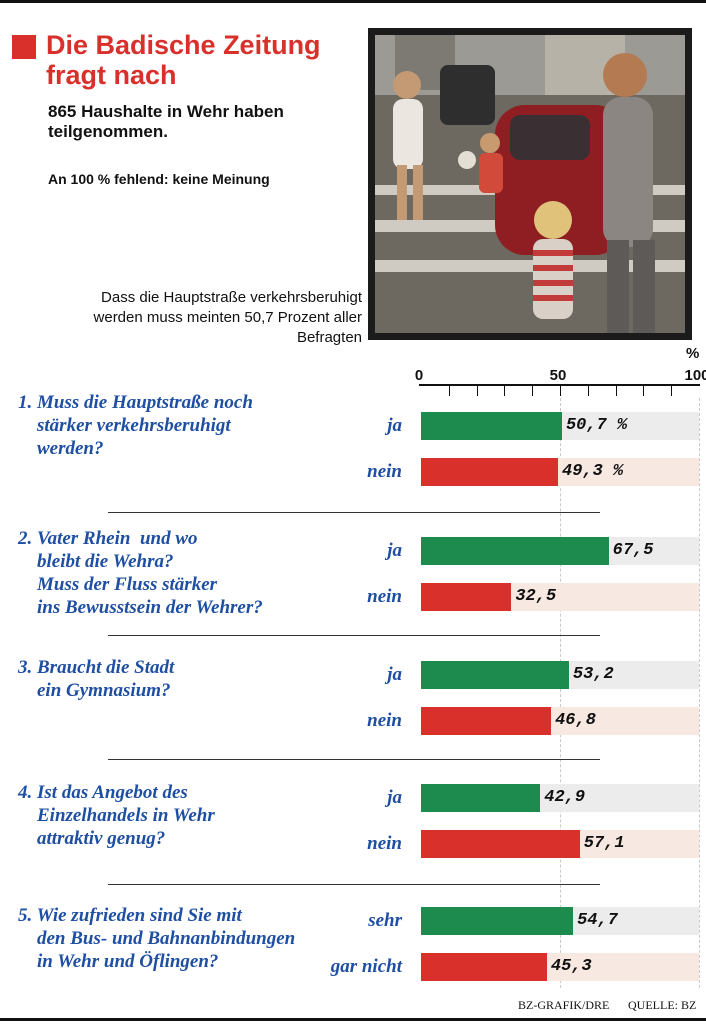  I want to click on photo-inner, so click(530, 184).